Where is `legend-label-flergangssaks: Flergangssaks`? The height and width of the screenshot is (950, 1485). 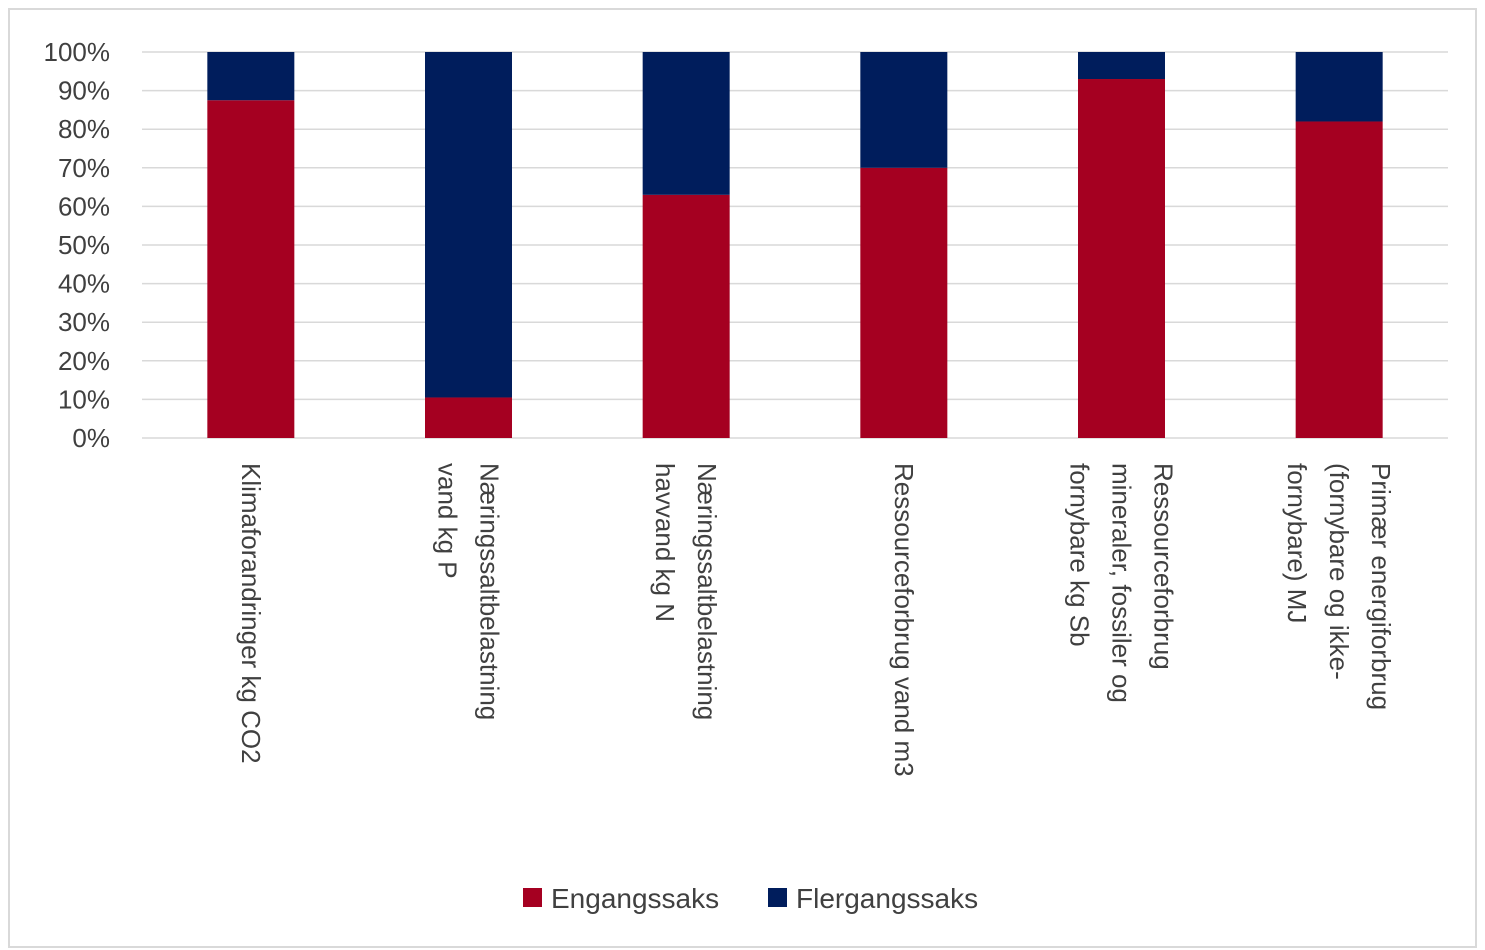 legend-label-flergangssaks: Flergangssaks is located at coordinates (887, 898).